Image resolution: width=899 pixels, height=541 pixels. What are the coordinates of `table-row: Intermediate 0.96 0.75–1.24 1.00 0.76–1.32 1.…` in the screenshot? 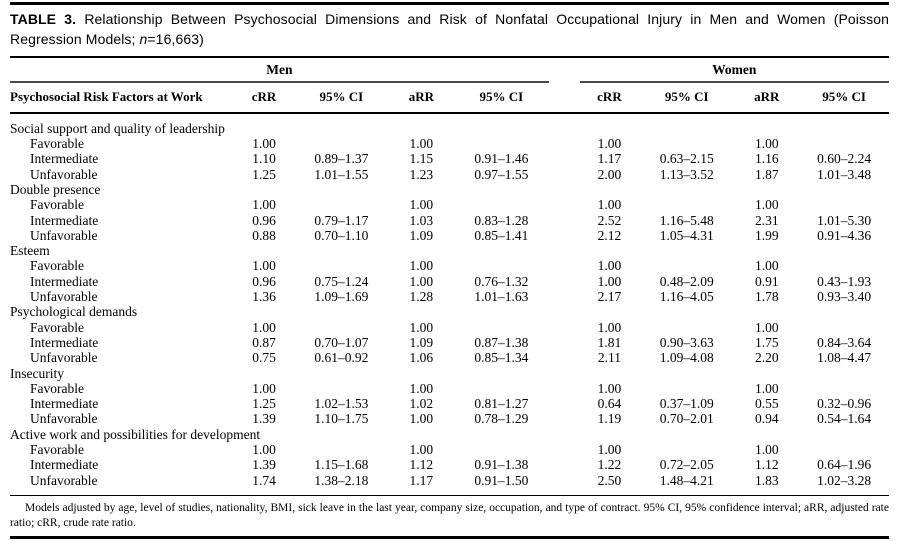 It's located at (449, 281).